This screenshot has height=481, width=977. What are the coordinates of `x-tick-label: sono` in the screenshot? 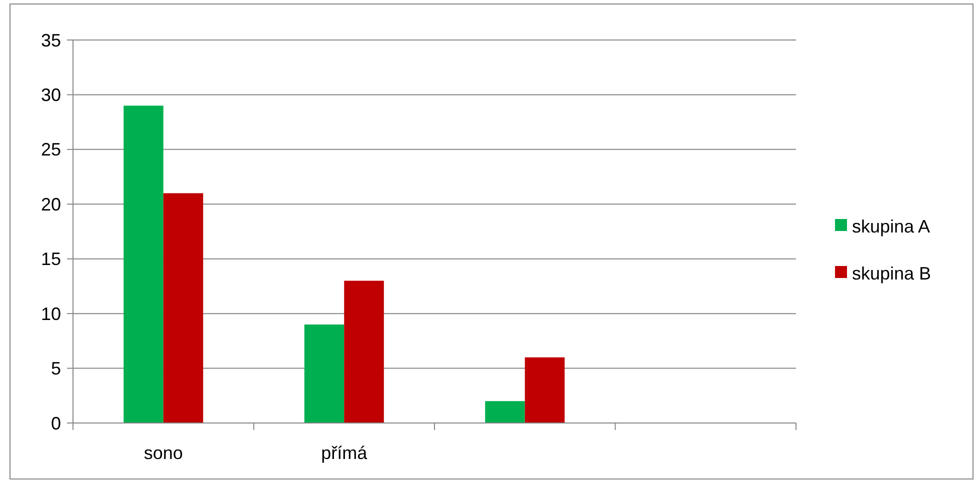 It's located at (163, 453).